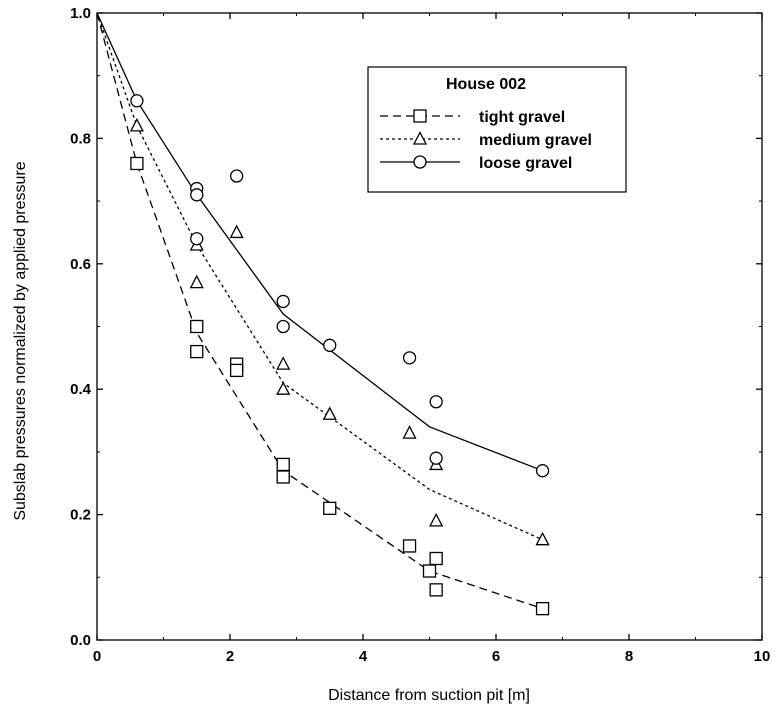  I want to click on tight-gravel-legend-marker, so click(420, 116).